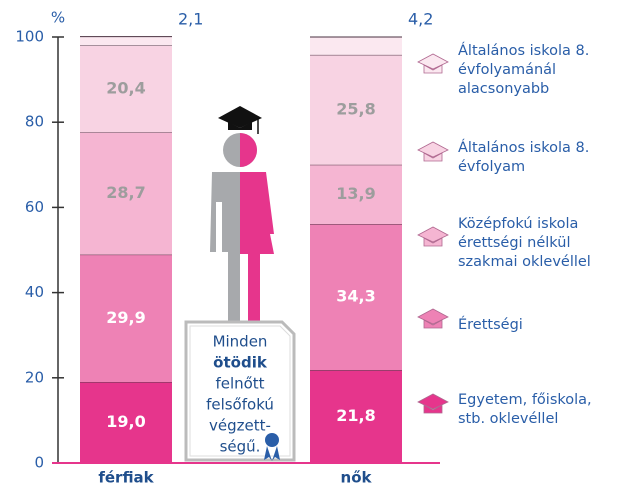  Describe the element at coordinates (240, 426) in the screenshot. I see `annotation-line: végzett-` at that location.